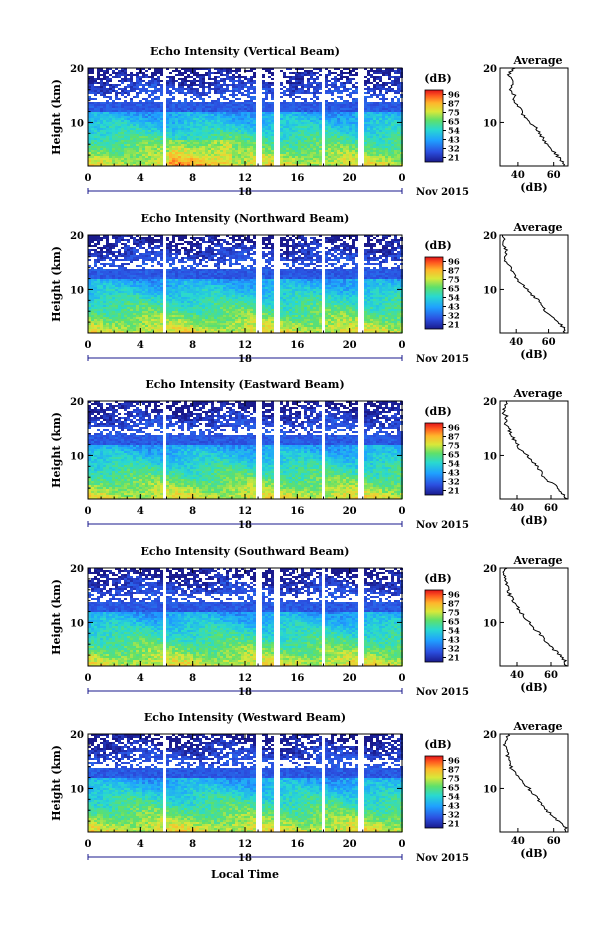  I want to click on colorbar-tick-label: 65, so click(454, 456).